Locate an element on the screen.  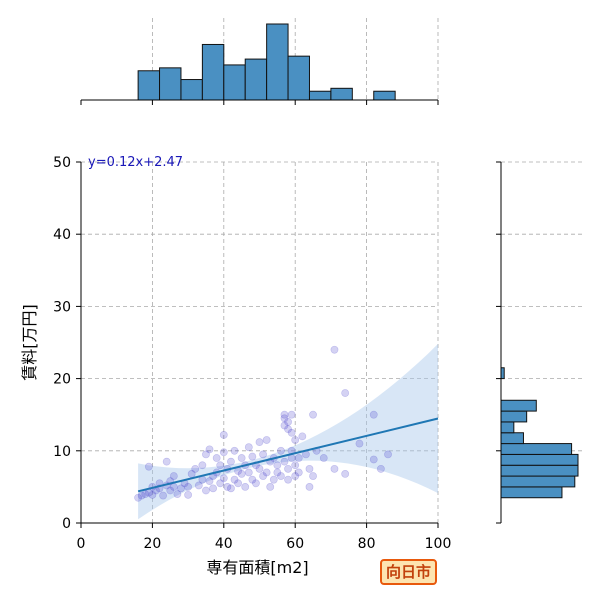
x-tick-label: 0 is located at coordinates (81, 544).